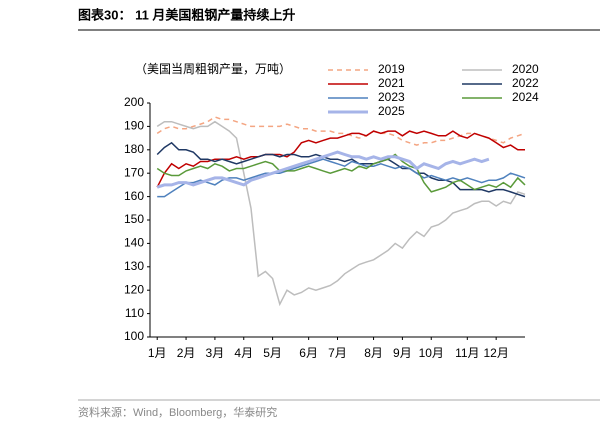  What do you see at coordinates (525, 69) in the screenshot?
I see `legend-label: 2020` at bounding box center [525, 69].